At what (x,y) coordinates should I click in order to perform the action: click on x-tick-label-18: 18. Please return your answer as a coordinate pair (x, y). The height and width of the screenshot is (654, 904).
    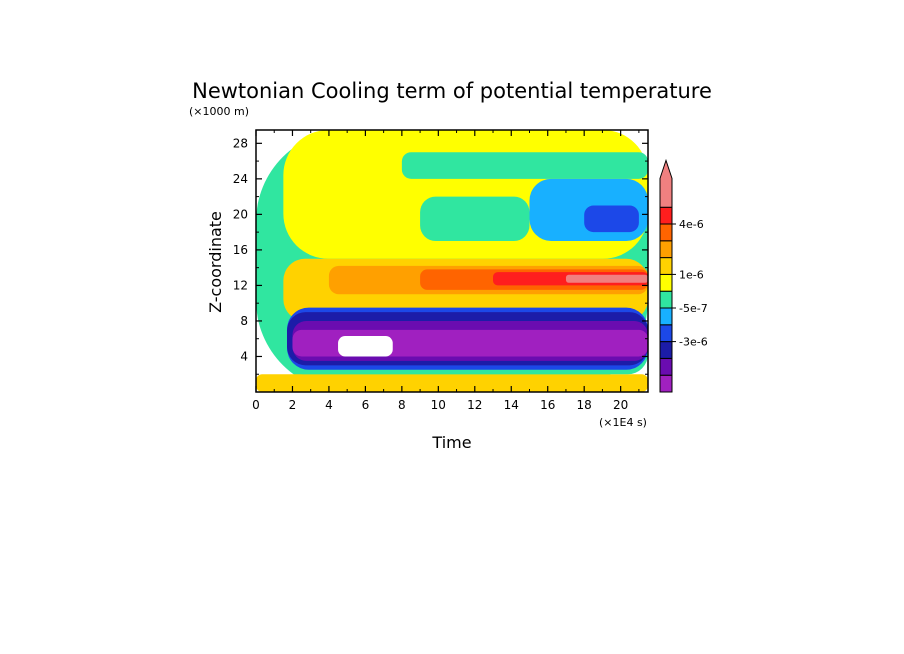
    Looking at the image, I should click on (584, 405).